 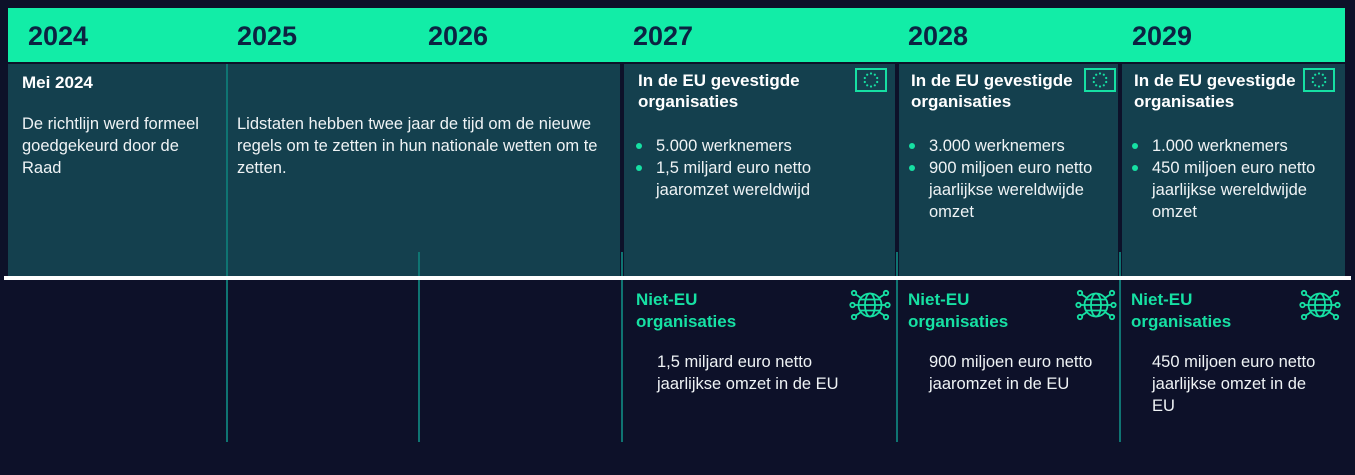 What do you see at coordinates (719, 91) in the screenshot?
I see `eu-card-2027-heading: In de EU gevestigde organisaties` at bounding box center [719, 91].